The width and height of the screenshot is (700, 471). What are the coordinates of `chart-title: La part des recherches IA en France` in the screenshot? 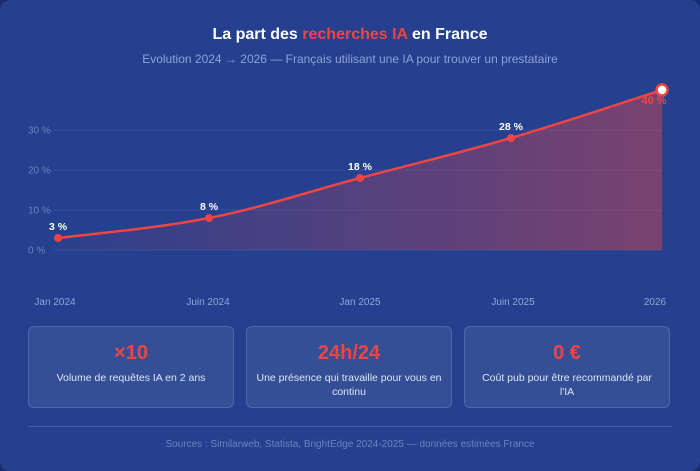 It's located at (350, 35).